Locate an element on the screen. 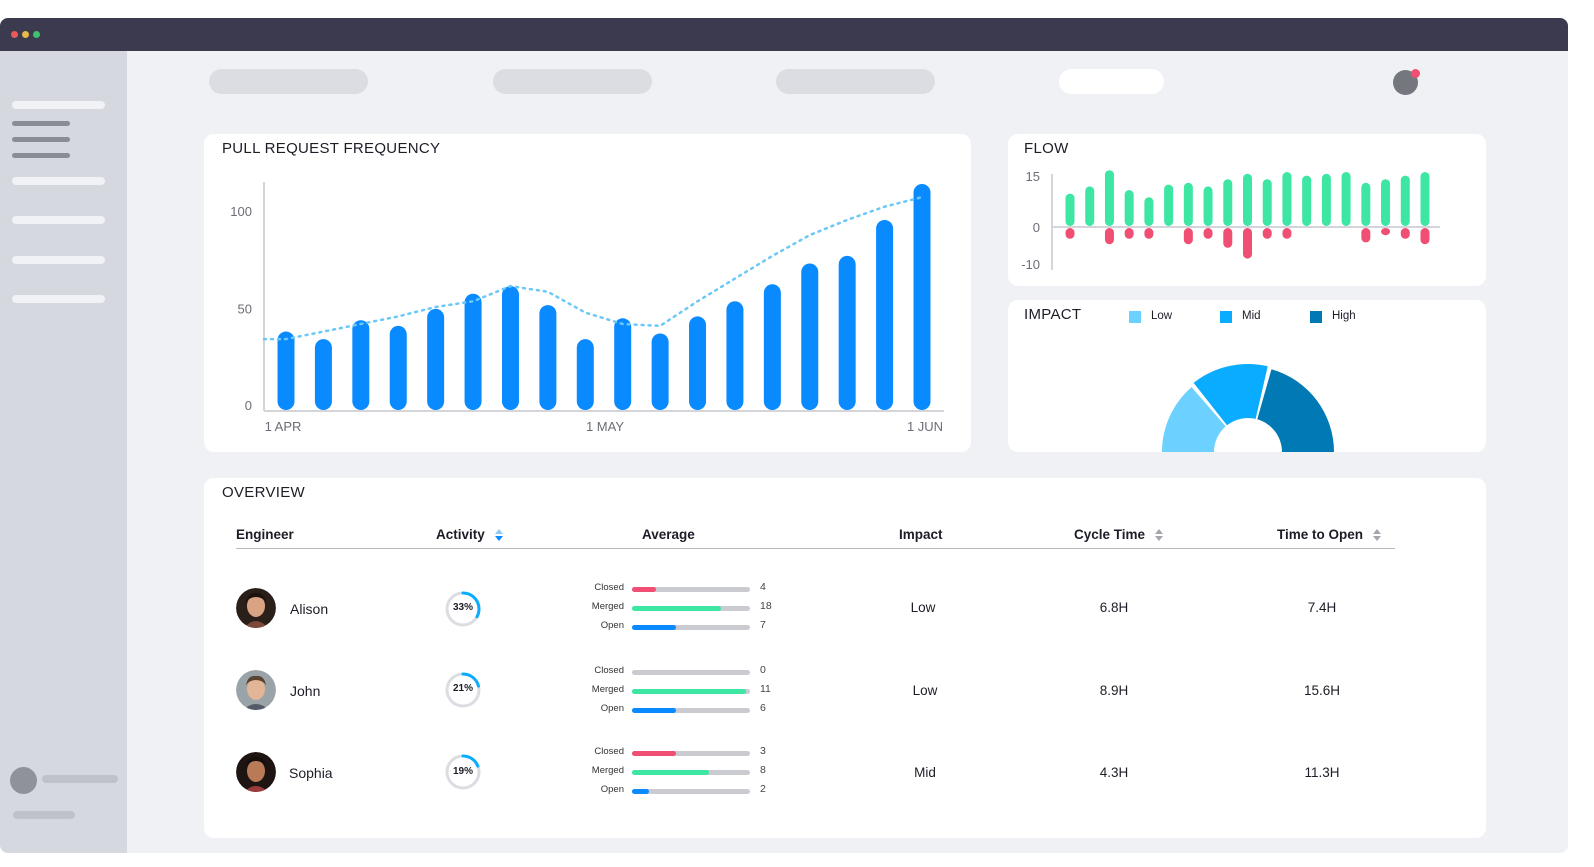 This screenshot has width=1594, height=867. time-to-open-value: 11.3H is located at coordinates (1322, 772).